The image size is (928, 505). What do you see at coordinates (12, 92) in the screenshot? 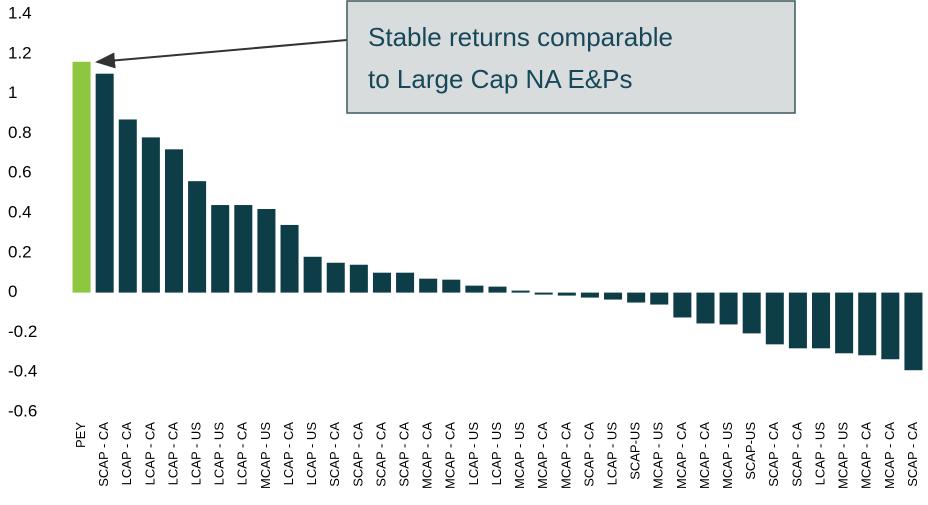
I see `y-tick-label: 1` at bounding box center [12, 92].